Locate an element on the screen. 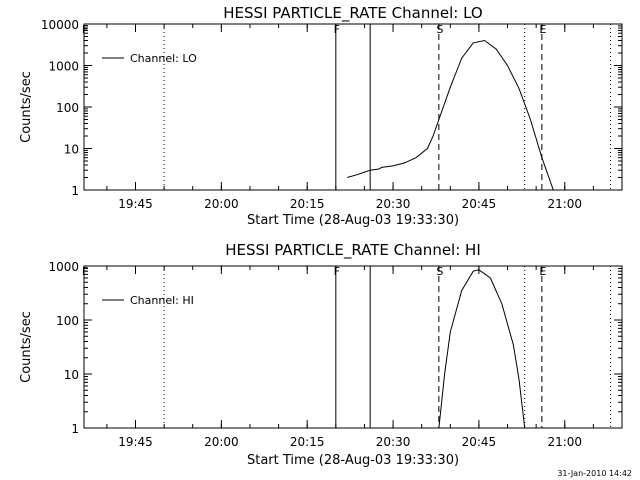 The image size is (640, 480). panel1-x-tick-label: 20:15 is located at coordinates (307, 204).